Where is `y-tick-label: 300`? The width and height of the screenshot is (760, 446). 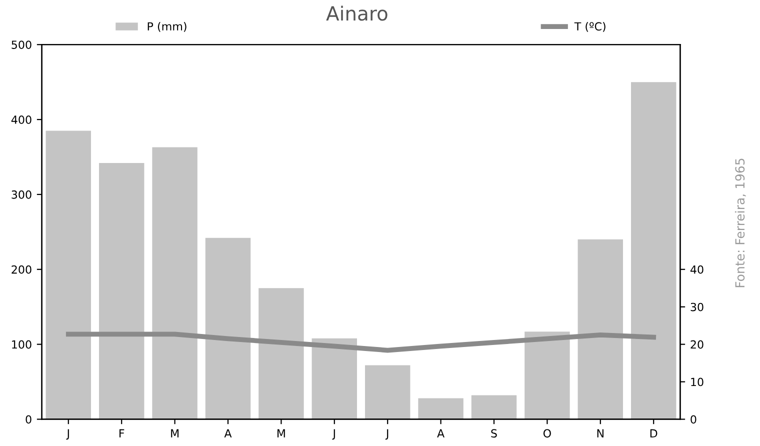 y-tick-label: 300 is located at coordinates (22, 194).